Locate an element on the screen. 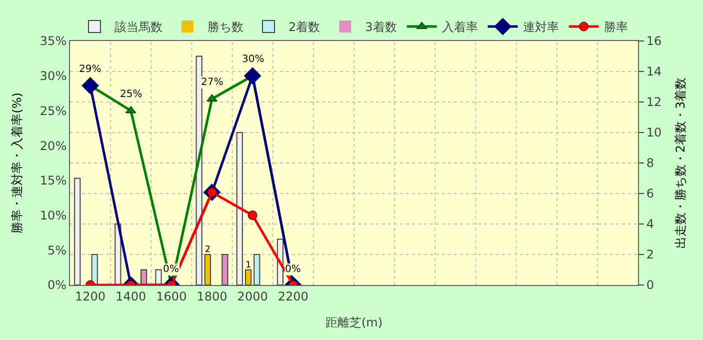  x-tick-label: 1600 is located at coordinates (171, 296).